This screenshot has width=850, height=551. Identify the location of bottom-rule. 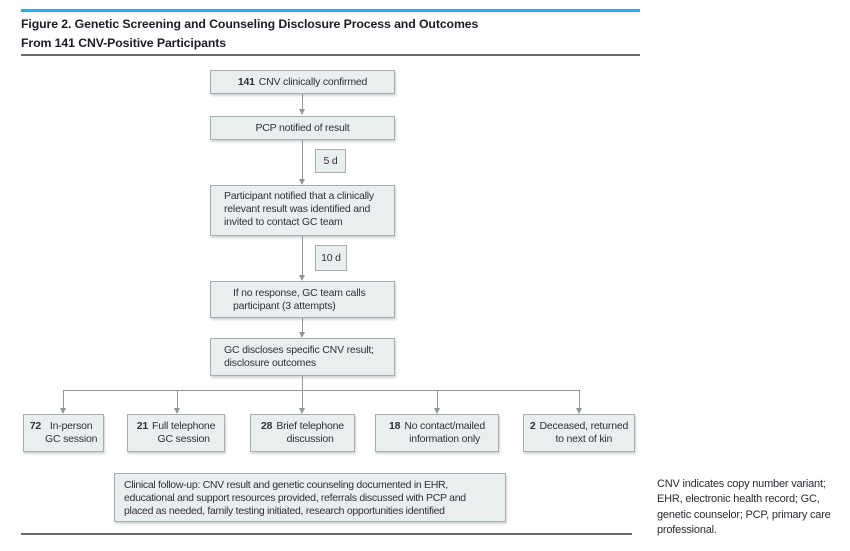
(326, 534).